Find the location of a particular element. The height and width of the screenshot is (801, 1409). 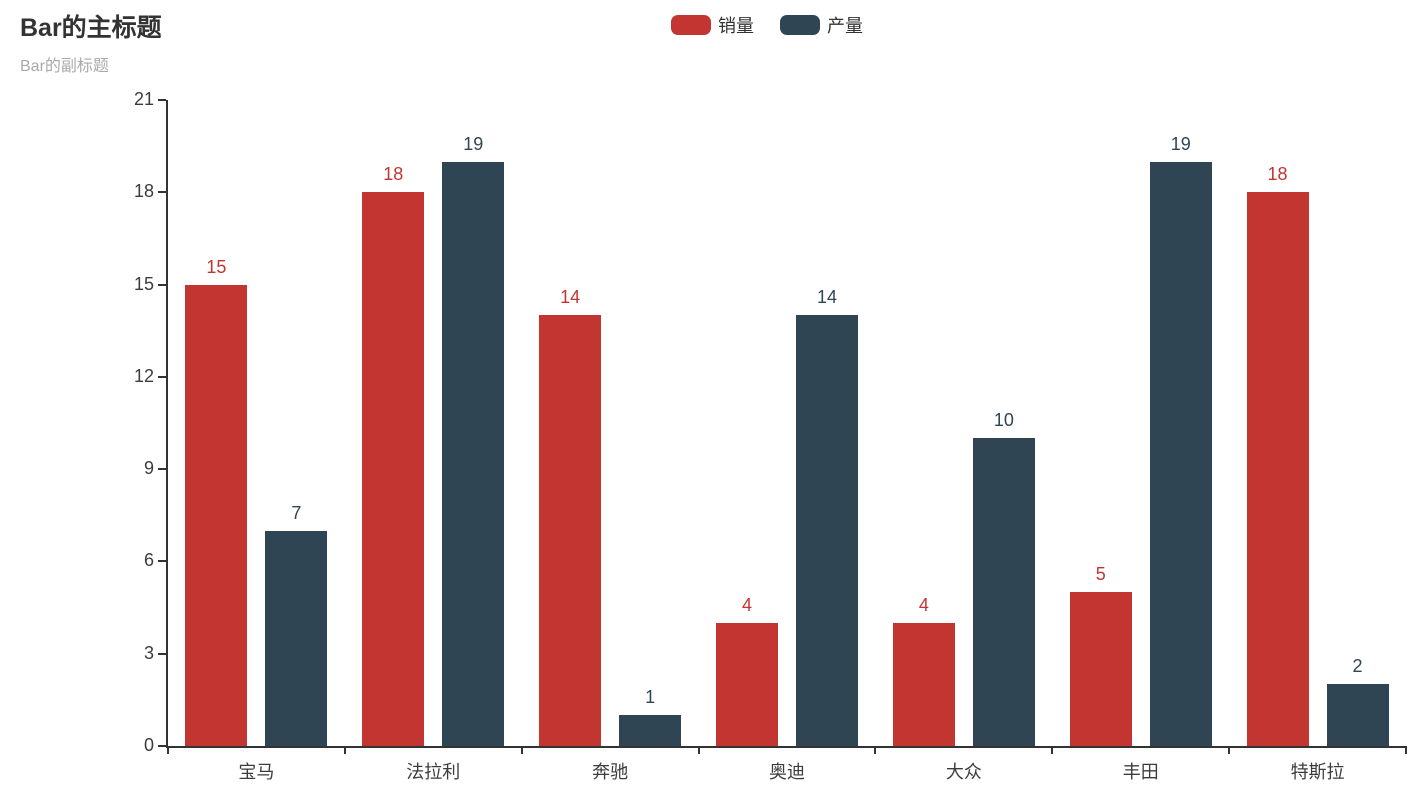

x-axis-label-6: 特斯拉 is located at coordinates (1317, 772).